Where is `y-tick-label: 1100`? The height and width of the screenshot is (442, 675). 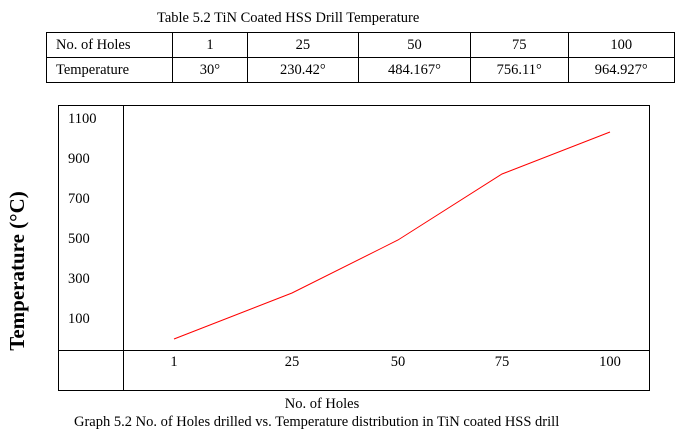 y-tick-label: 1100 is located at coordinates (82, 119).